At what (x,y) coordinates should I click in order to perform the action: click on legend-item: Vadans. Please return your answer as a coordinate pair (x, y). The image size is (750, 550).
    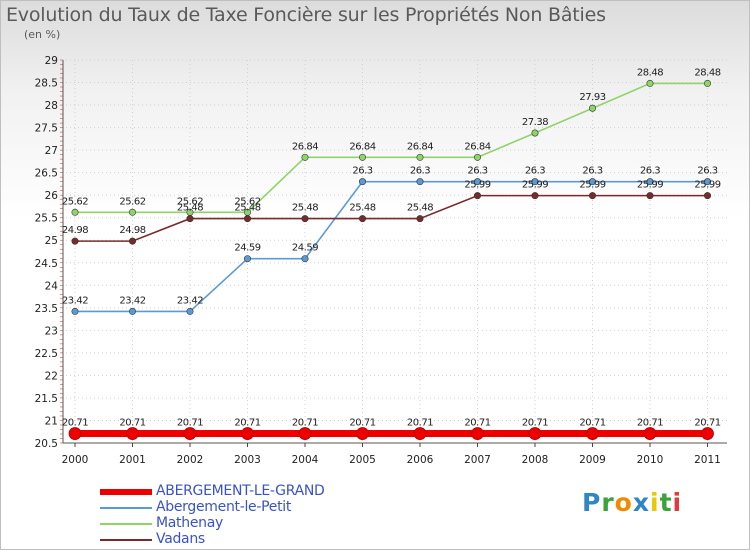
    Looking at the image, I should click on (260, 539).